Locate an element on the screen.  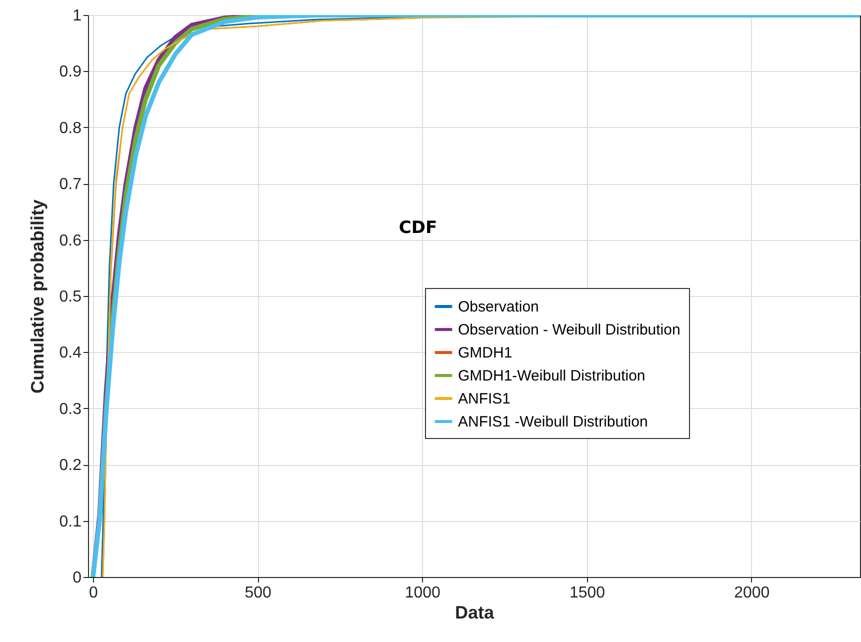
x-tick-label: 1000 is located at coordinates (422, 593).